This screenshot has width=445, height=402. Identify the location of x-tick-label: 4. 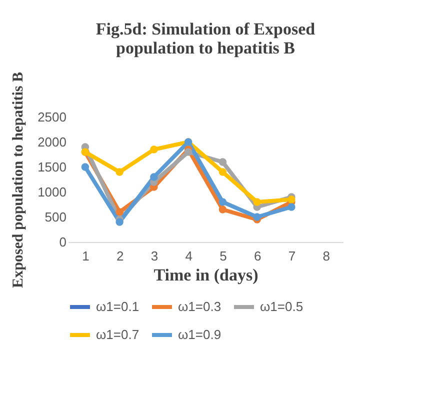
(188, 256).